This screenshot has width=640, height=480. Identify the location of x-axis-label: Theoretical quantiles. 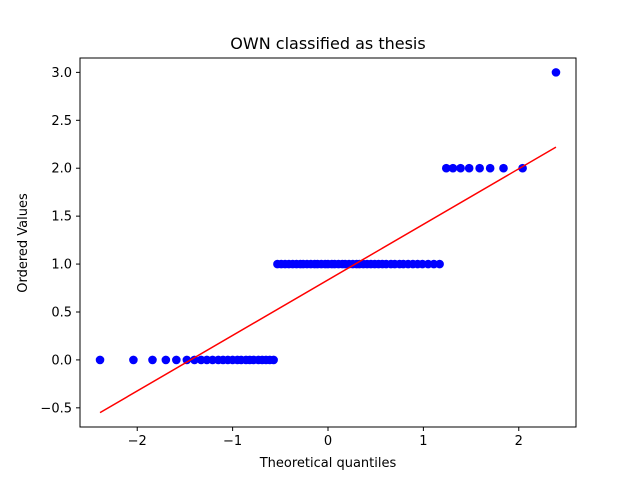
(328, 463).